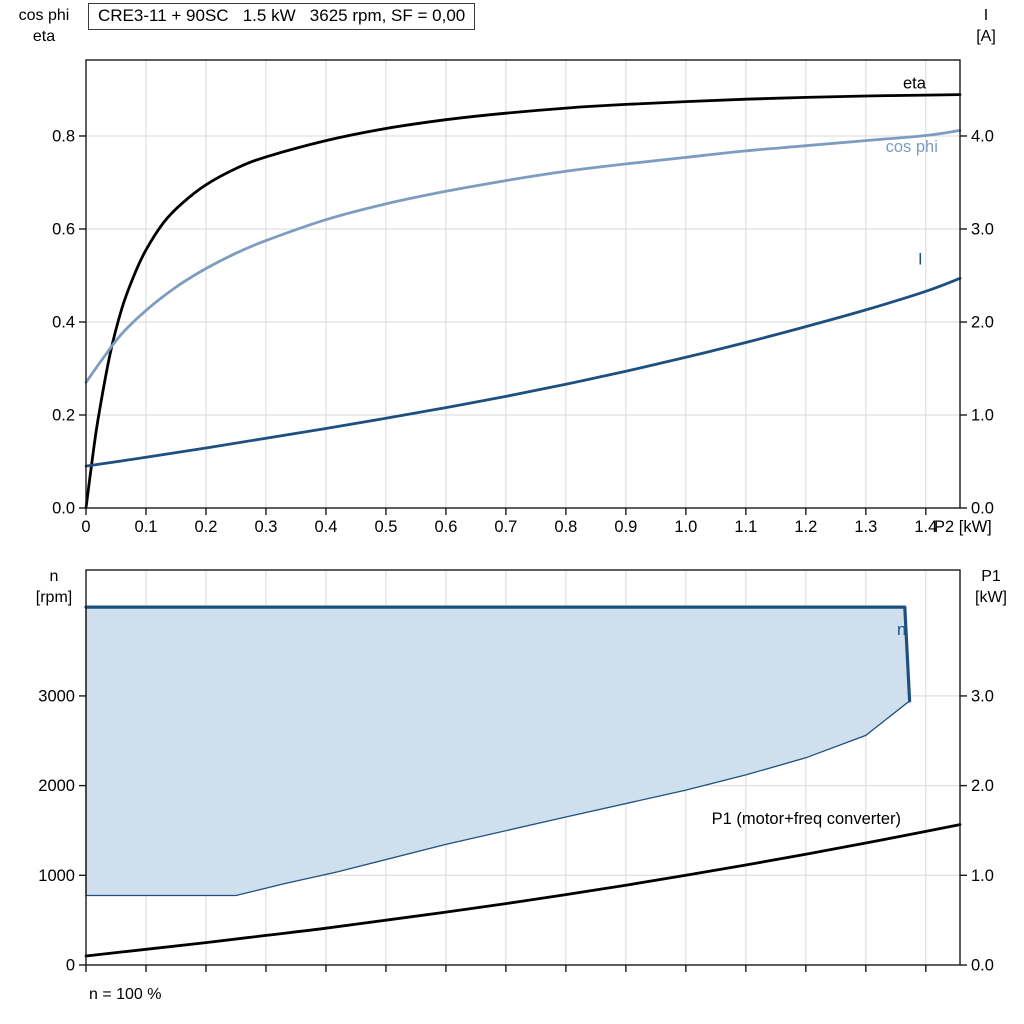  I want to click on tick-label: 1000, so click(56, 876).